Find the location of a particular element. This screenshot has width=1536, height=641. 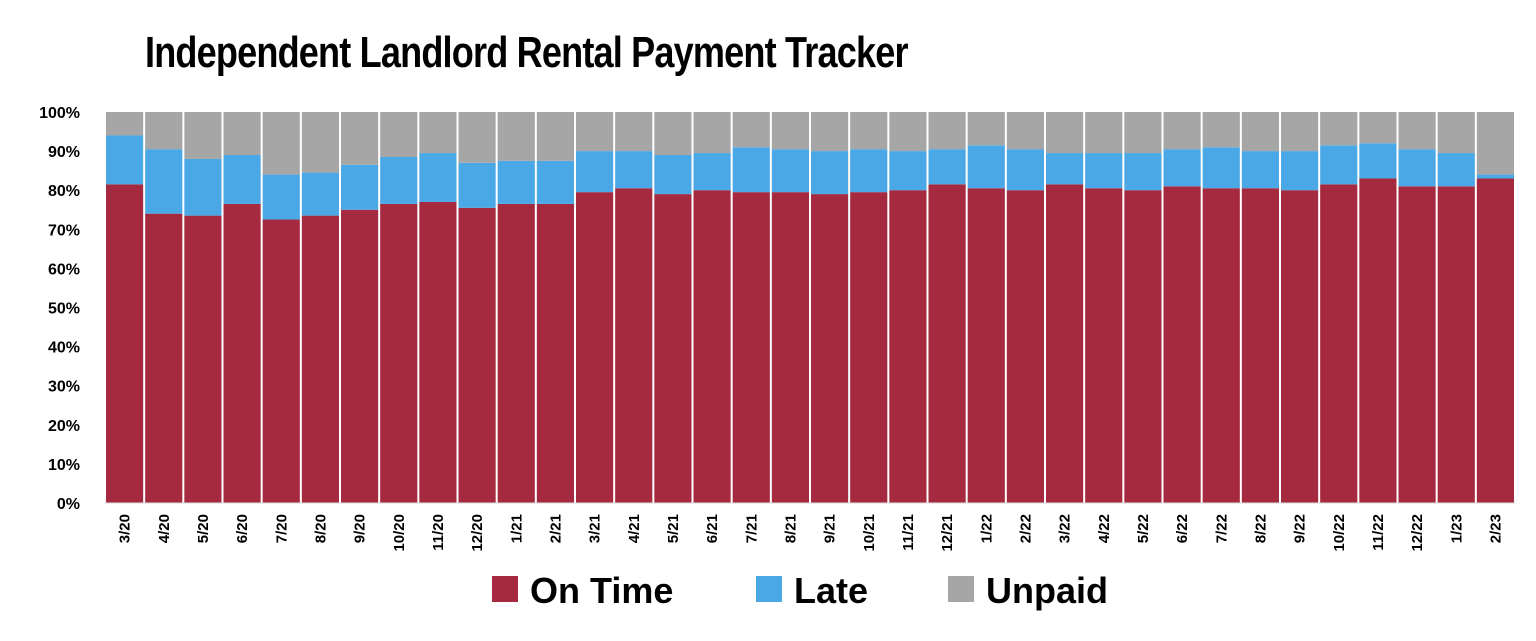

x-tick-label: 3/22 is located at coordinates (1065, 528).